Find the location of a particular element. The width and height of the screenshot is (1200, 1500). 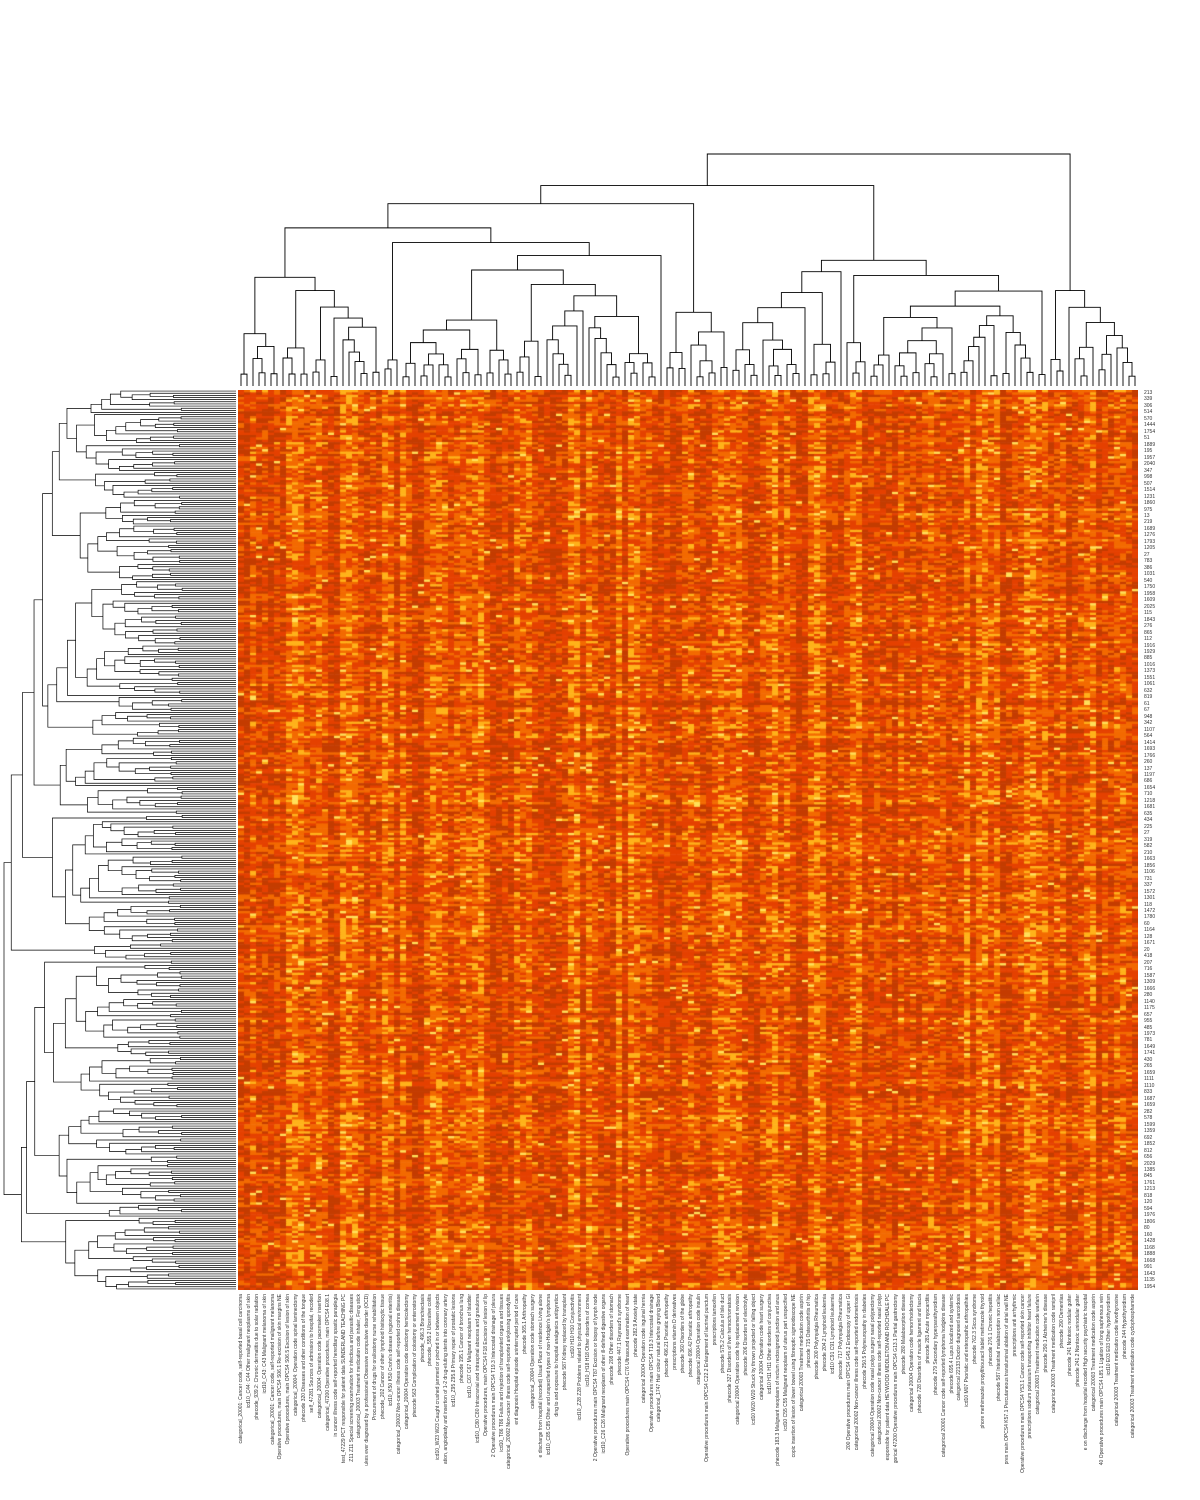

row-label: 1689 is located at coordinates (1150, 528).